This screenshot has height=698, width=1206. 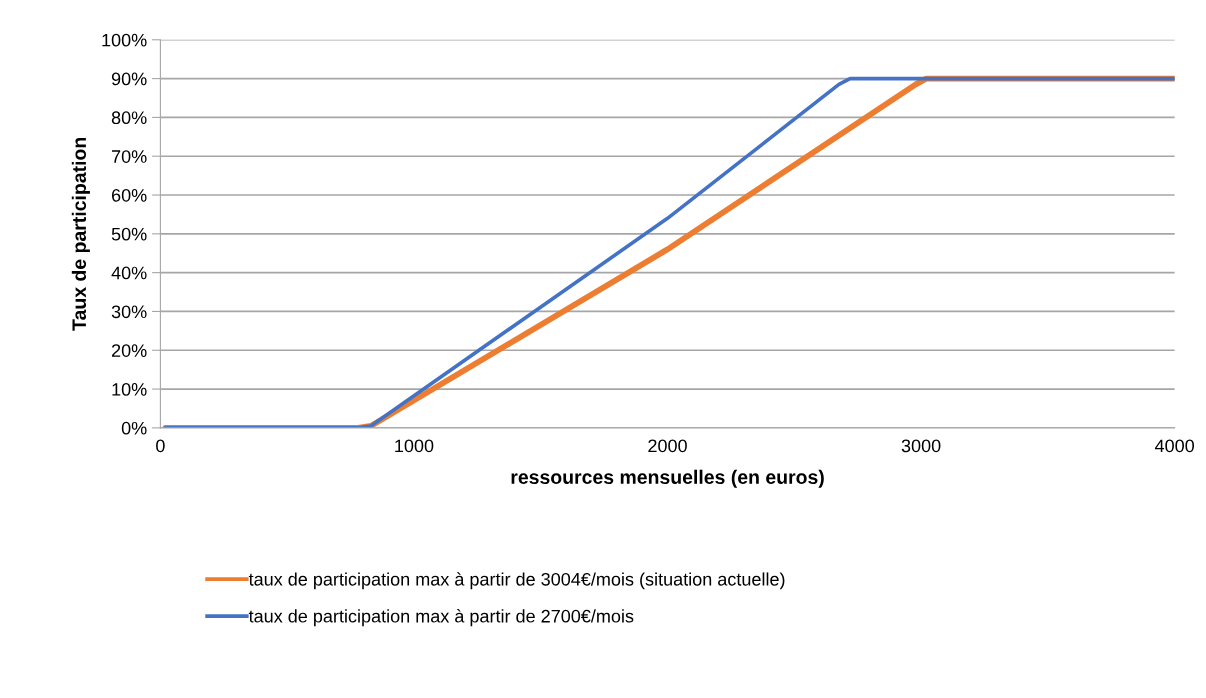 What do you see at coordinates (80, 234) in the screenshot?
I see `y-axis-title: Taux de participation` at bounding box center [80, 234].